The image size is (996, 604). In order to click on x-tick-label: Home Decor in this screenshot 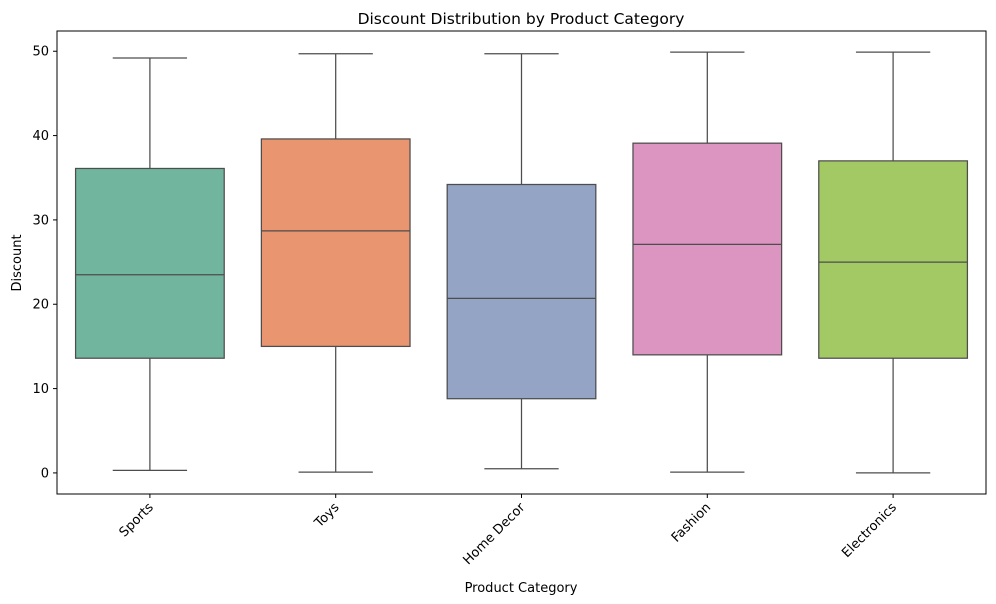, I will do `click(494, 534)`.